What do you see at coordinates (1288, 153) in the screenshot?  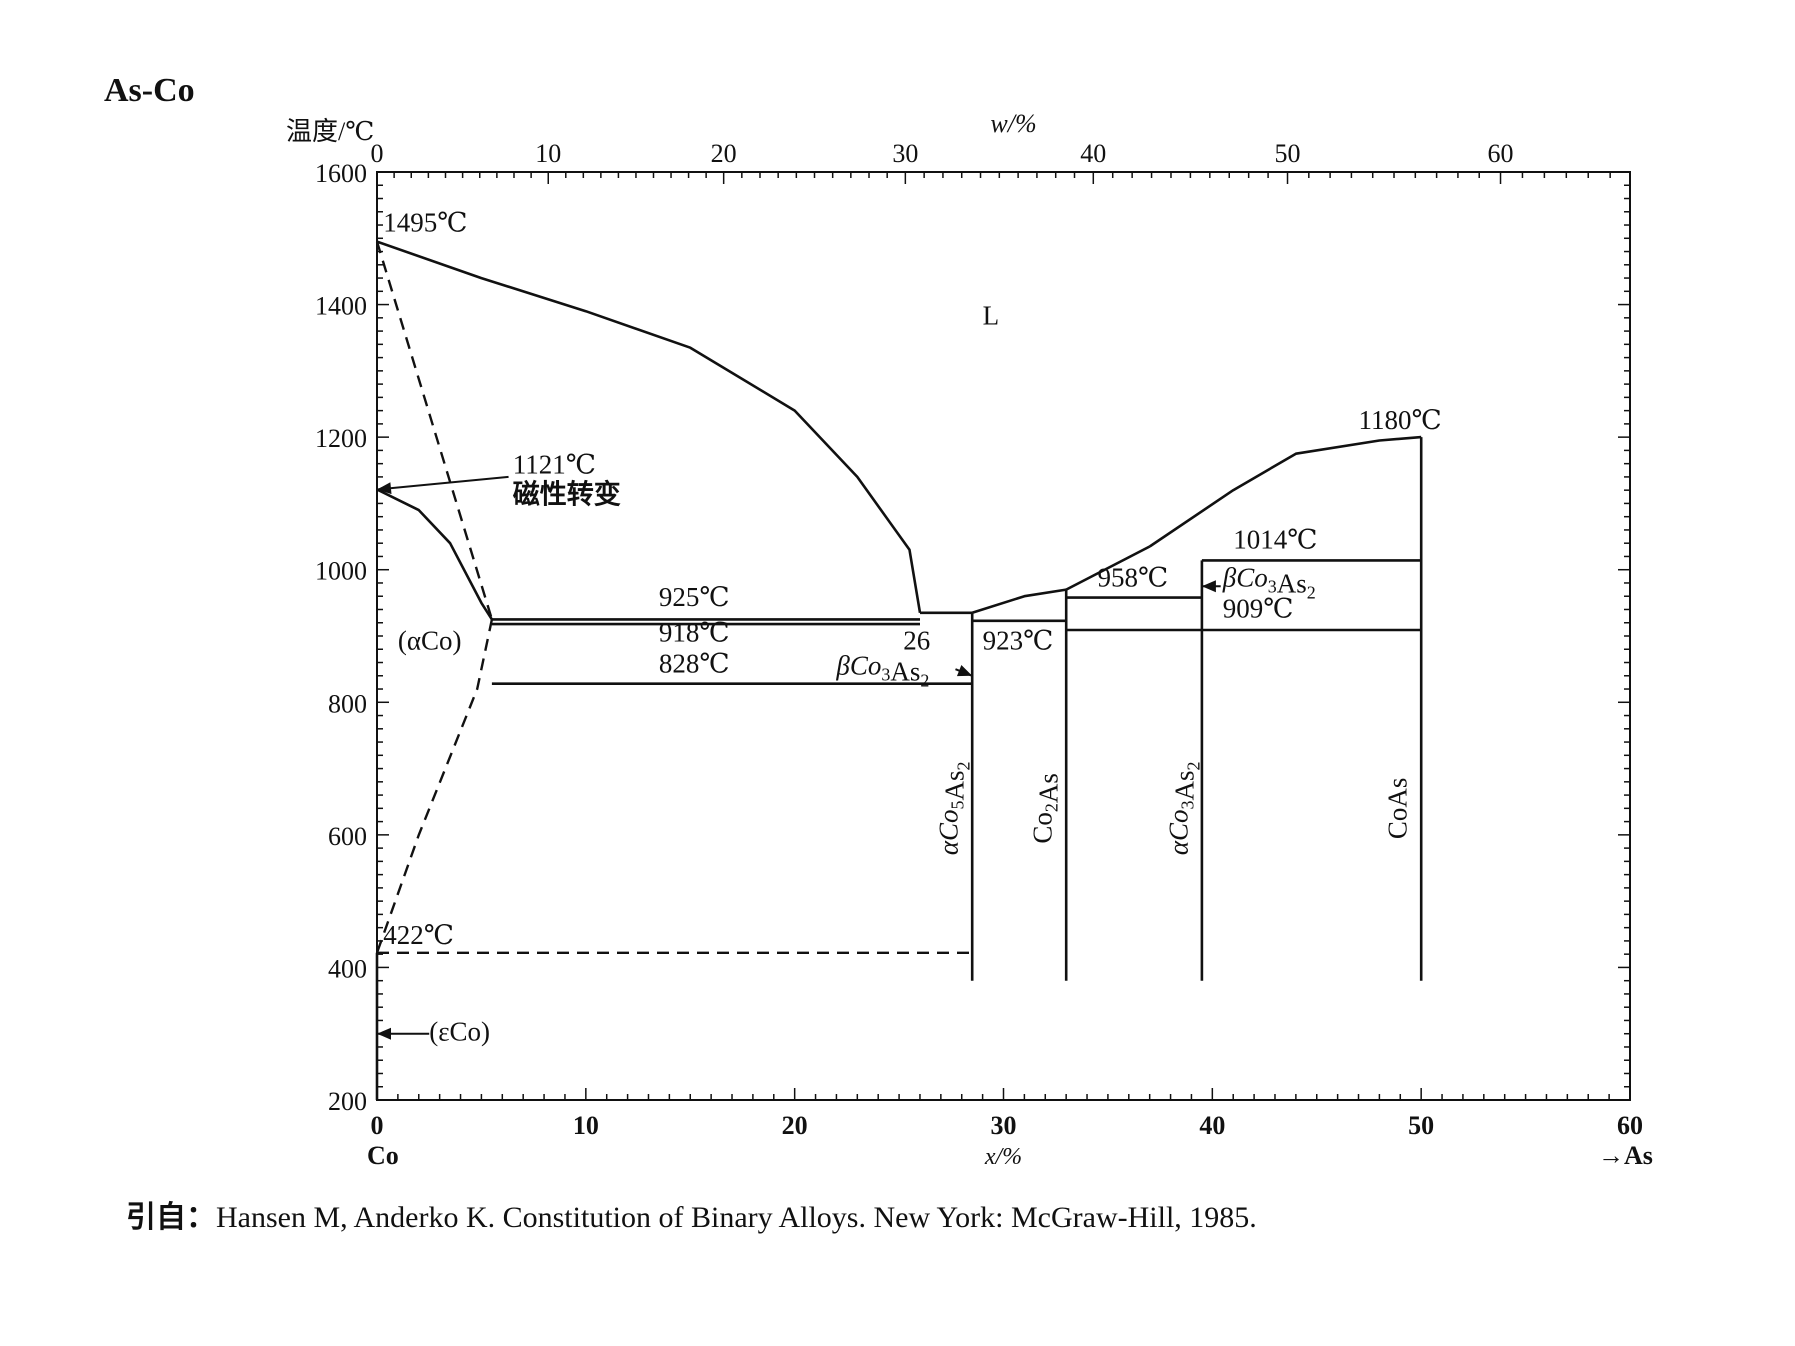 I see `x-tick-label-top: 50` at bounding box center [1288, 153].